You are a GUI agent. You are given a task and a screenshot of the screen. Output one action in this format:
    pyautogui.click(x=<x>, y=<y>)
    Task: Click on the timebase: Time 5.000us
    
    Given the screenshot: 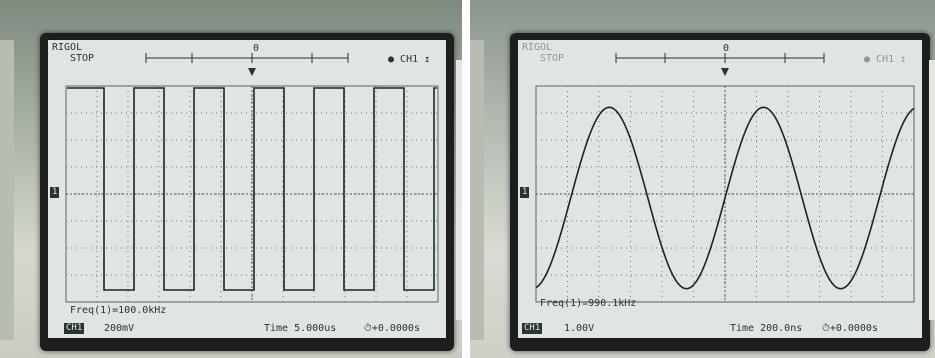 What is the action you would take?
    pyautogui.click(x=300, y=328)
    